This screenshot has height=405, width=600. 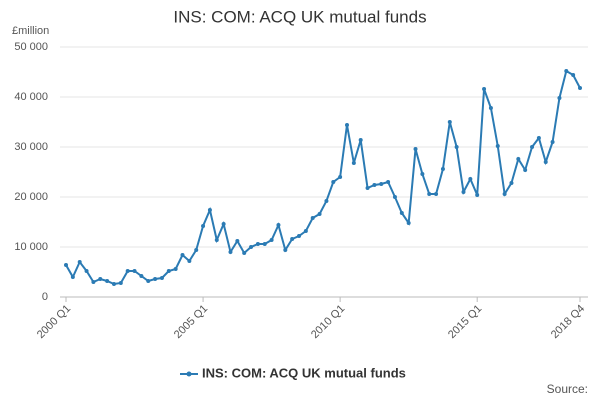 What do you see at coordinates (568, 322) in the screenshot?
I see `x-tick-label: 2018 Q4` at bounding box center [568, 322].